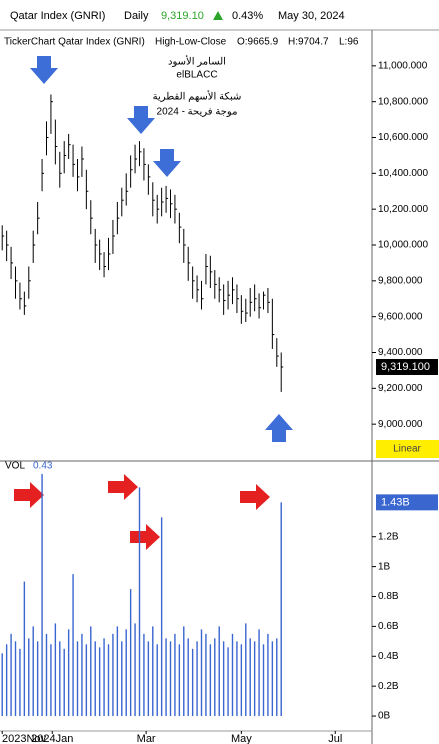 The height and width of the screenshot is (744, 439). I want to click on header-price: 9,319.10, so click(182, 16).